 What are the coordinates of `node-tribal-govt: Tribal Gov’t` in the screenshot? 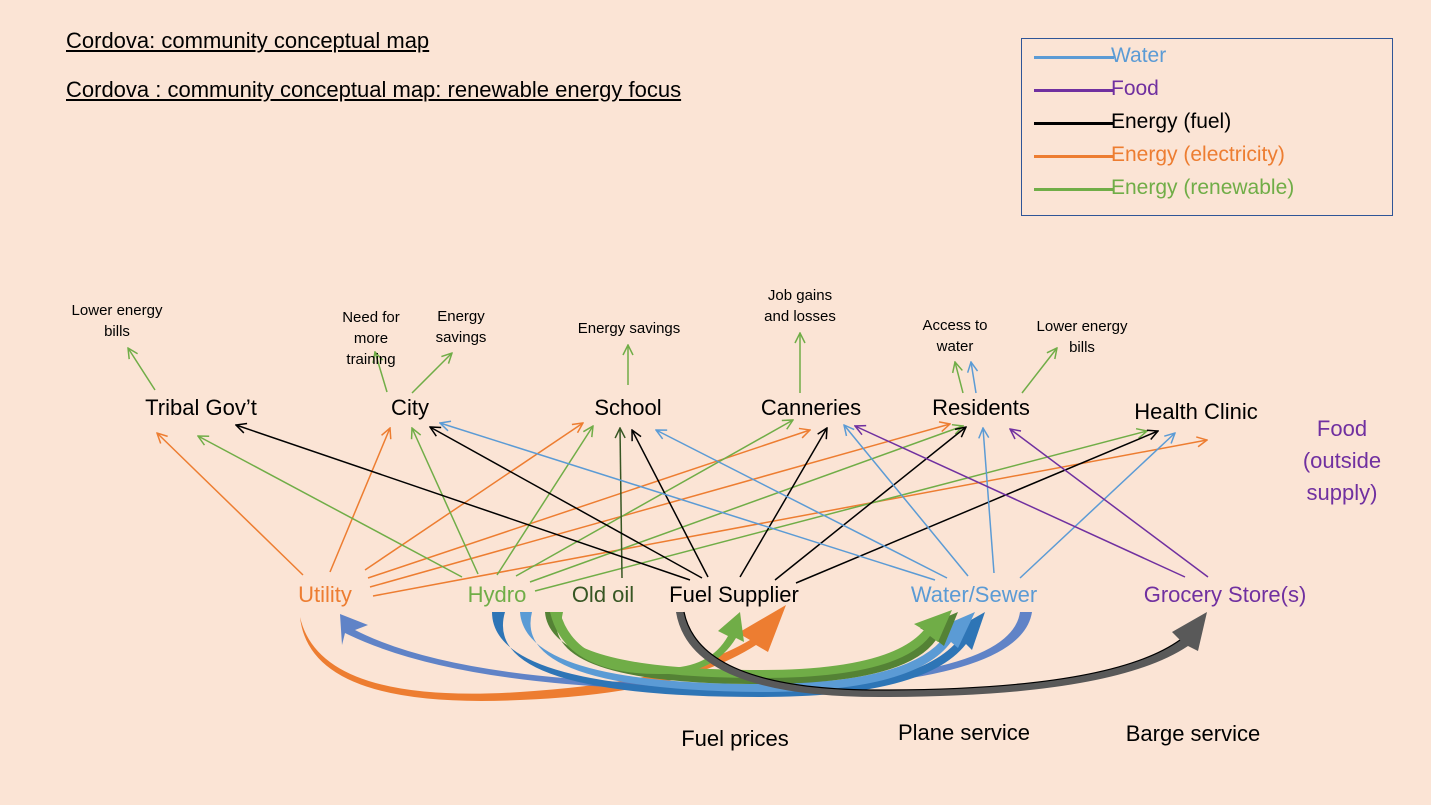 It's located at (201, 407).